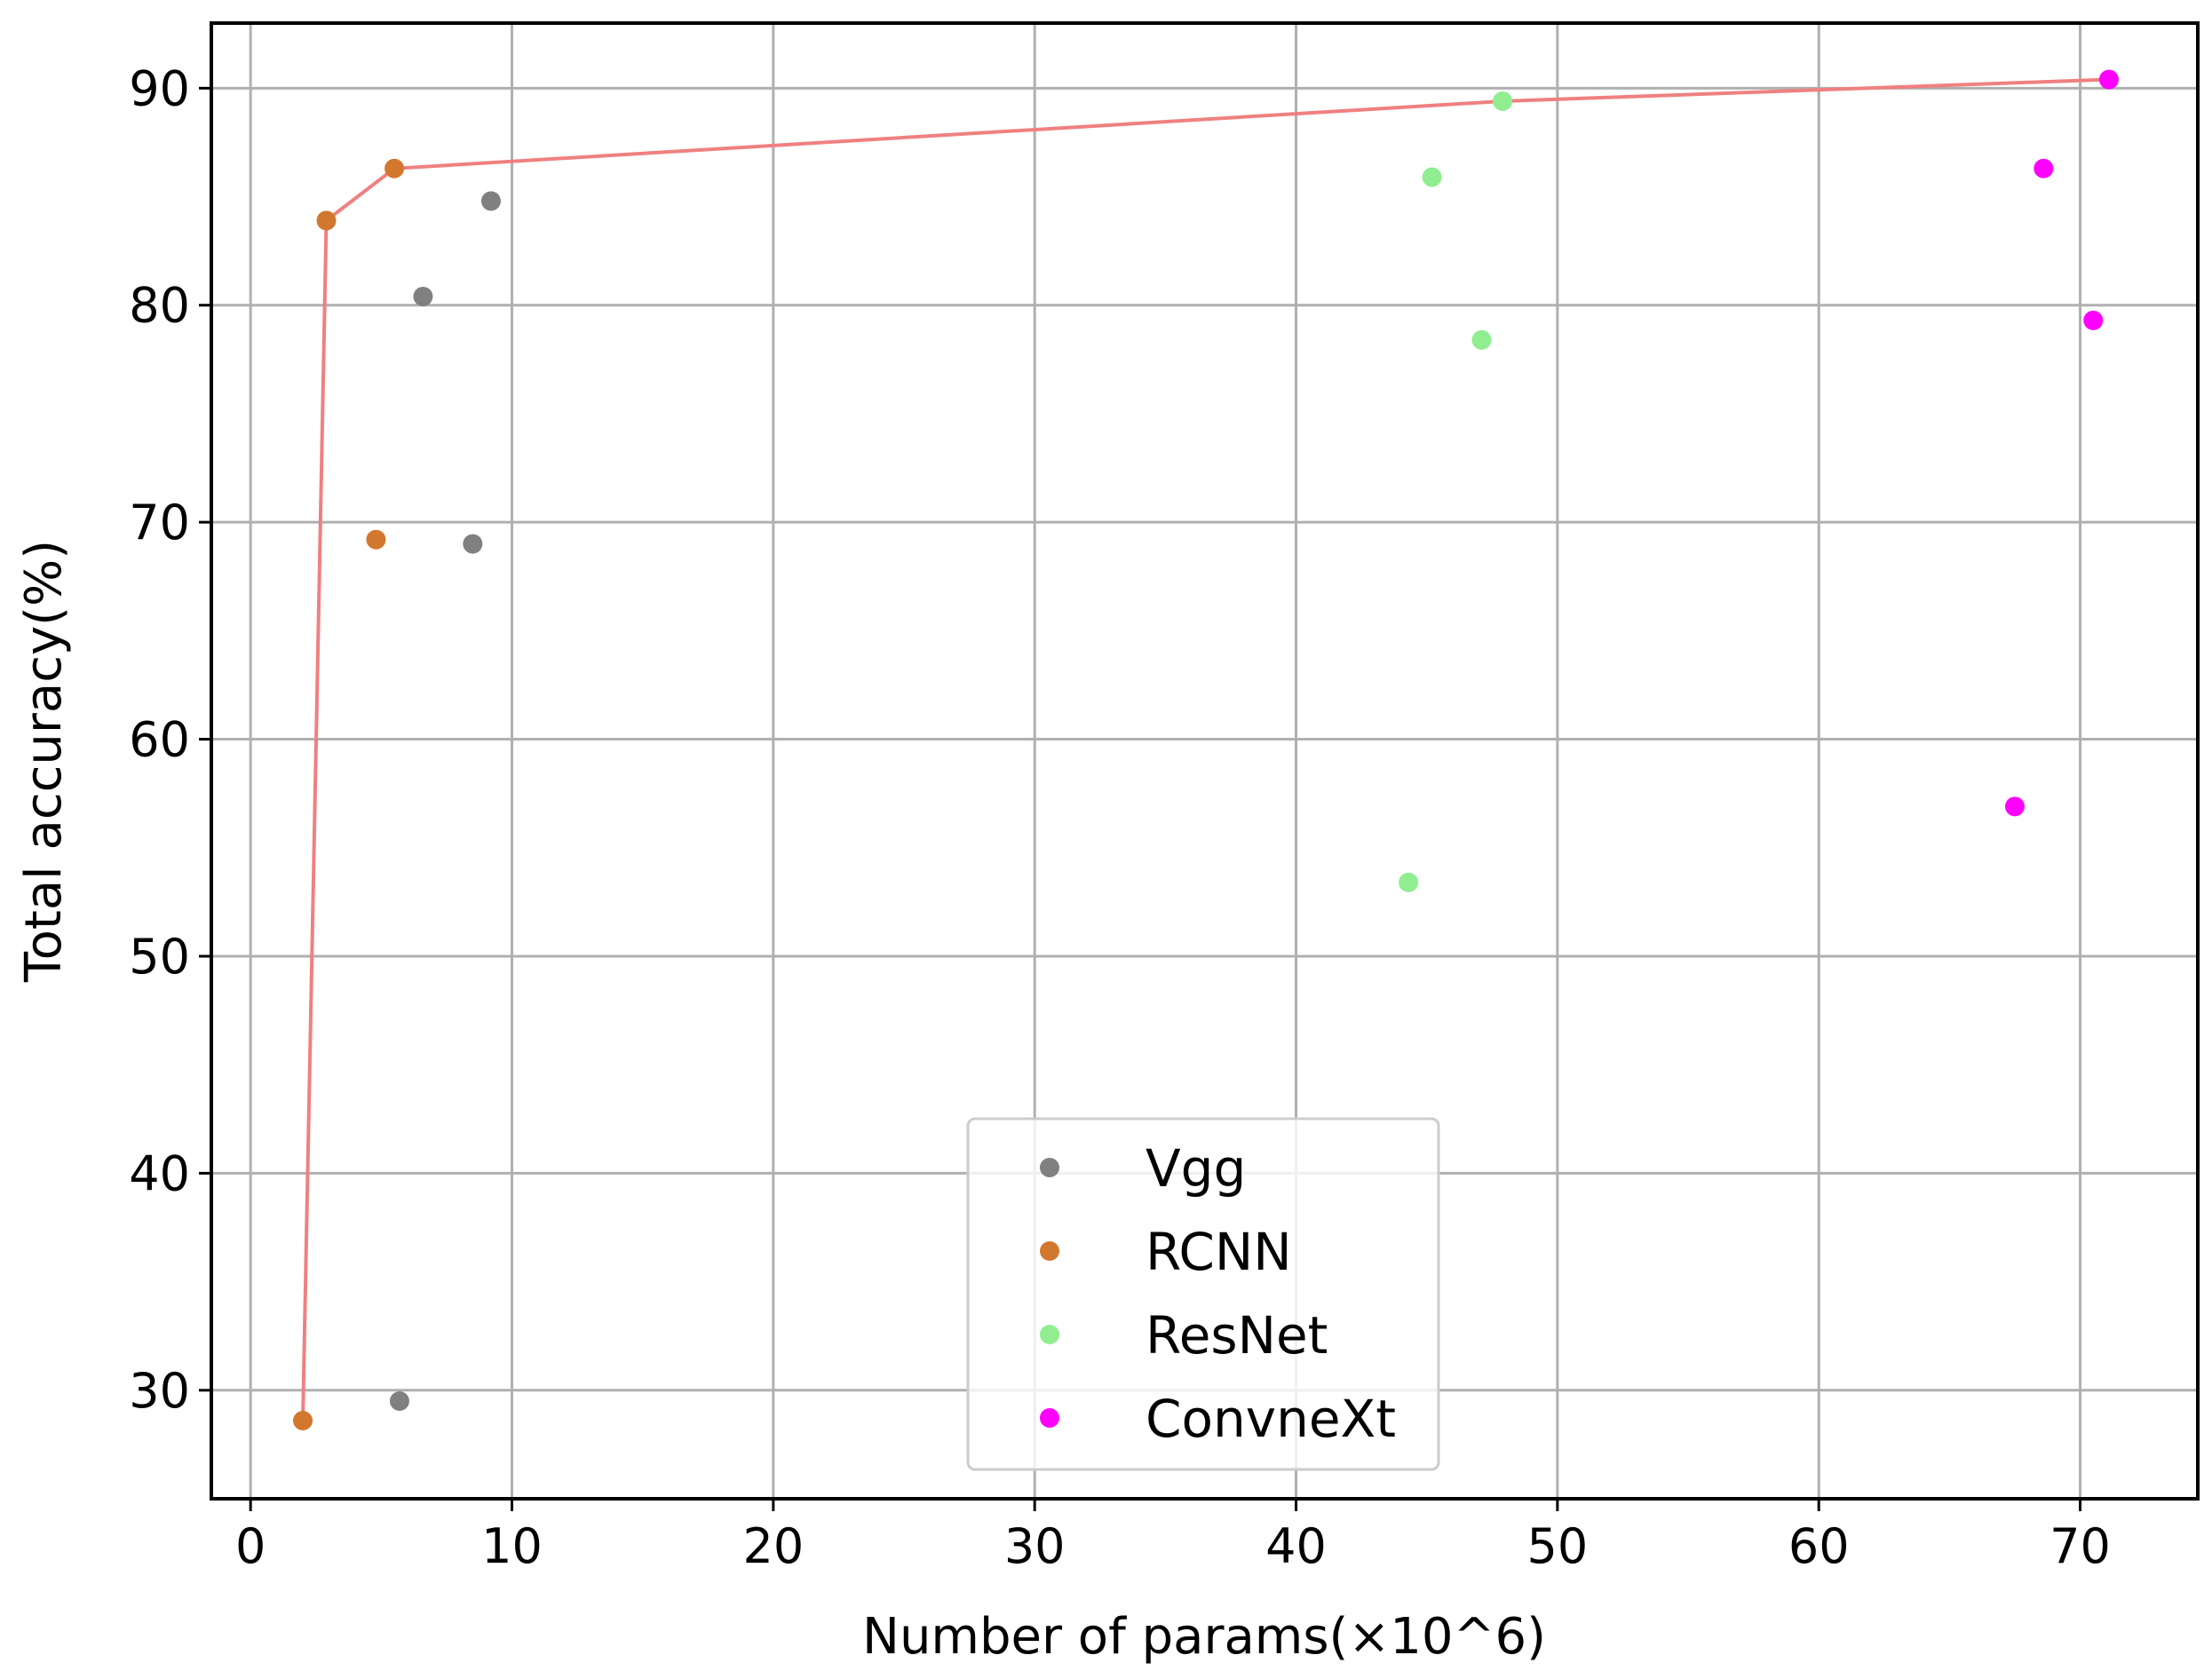 This screenshot has width=2212, height=1679. I want to click on legend-label: RCNN, so click(1219, 1252).